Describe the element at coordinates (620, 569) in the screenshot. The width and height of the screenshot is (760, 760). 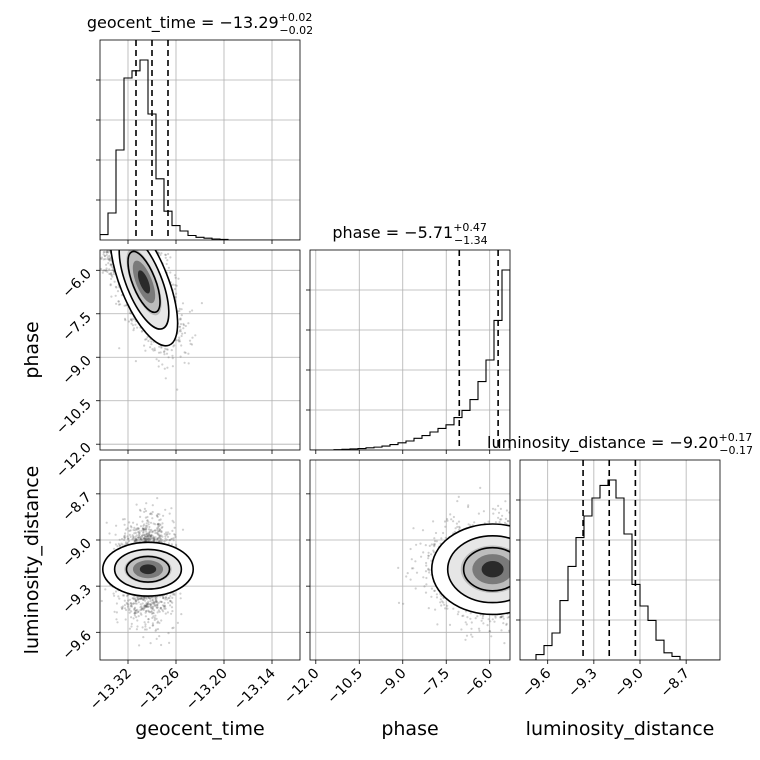
I see `histogram-luminosity_distance` at that location.